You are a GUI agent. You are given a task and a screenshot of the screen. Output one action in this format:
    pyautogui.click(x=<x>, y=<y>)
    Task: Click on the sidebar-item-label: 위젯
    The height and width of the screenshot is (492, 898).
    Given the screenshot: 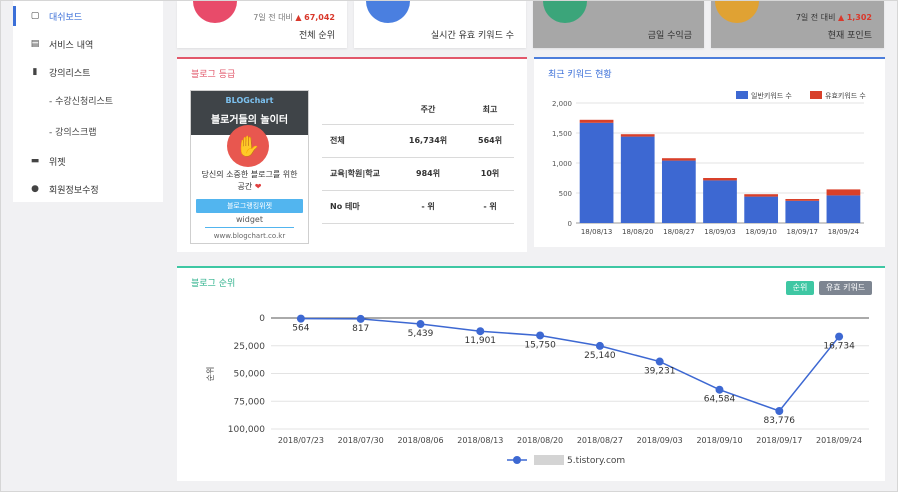 What is the action you would take?
    pyautogui.click(x=57, y=162)
    